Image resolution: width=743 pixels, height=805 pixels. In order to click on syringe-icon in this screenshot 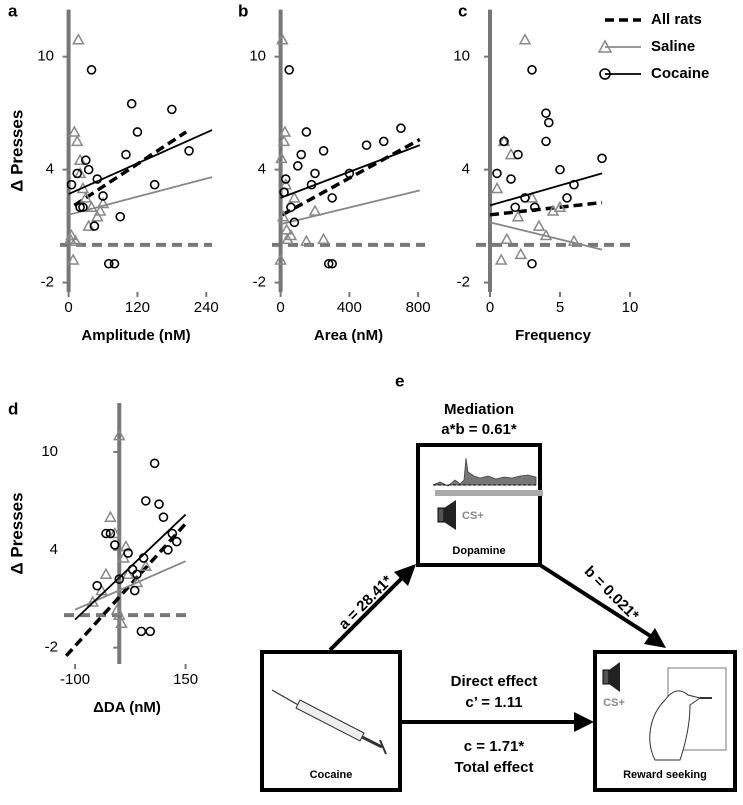, I will do `click(329, 722)`.